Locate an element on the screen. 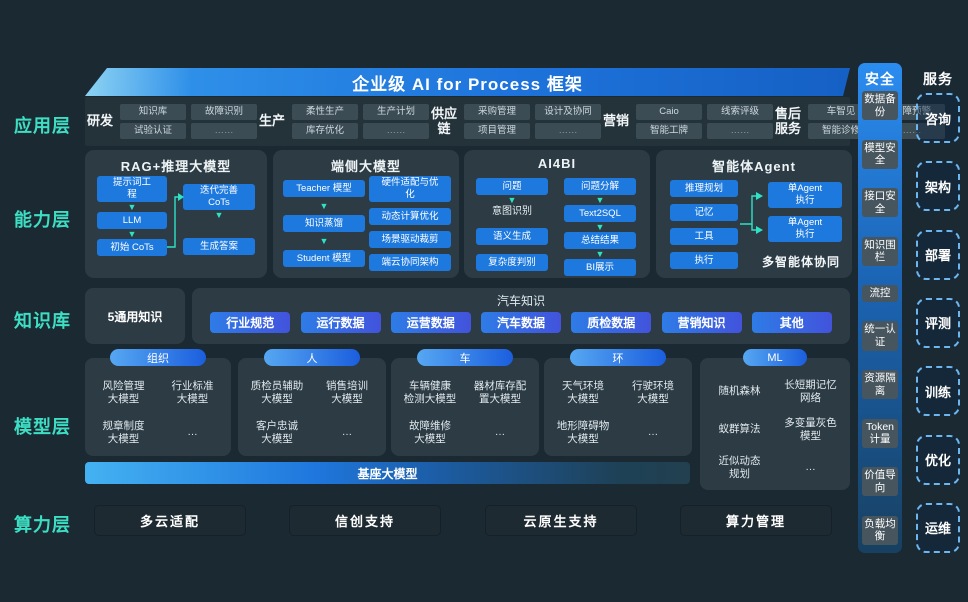  flow-node: Teacher 模型 is located at coordinates (324, 188).